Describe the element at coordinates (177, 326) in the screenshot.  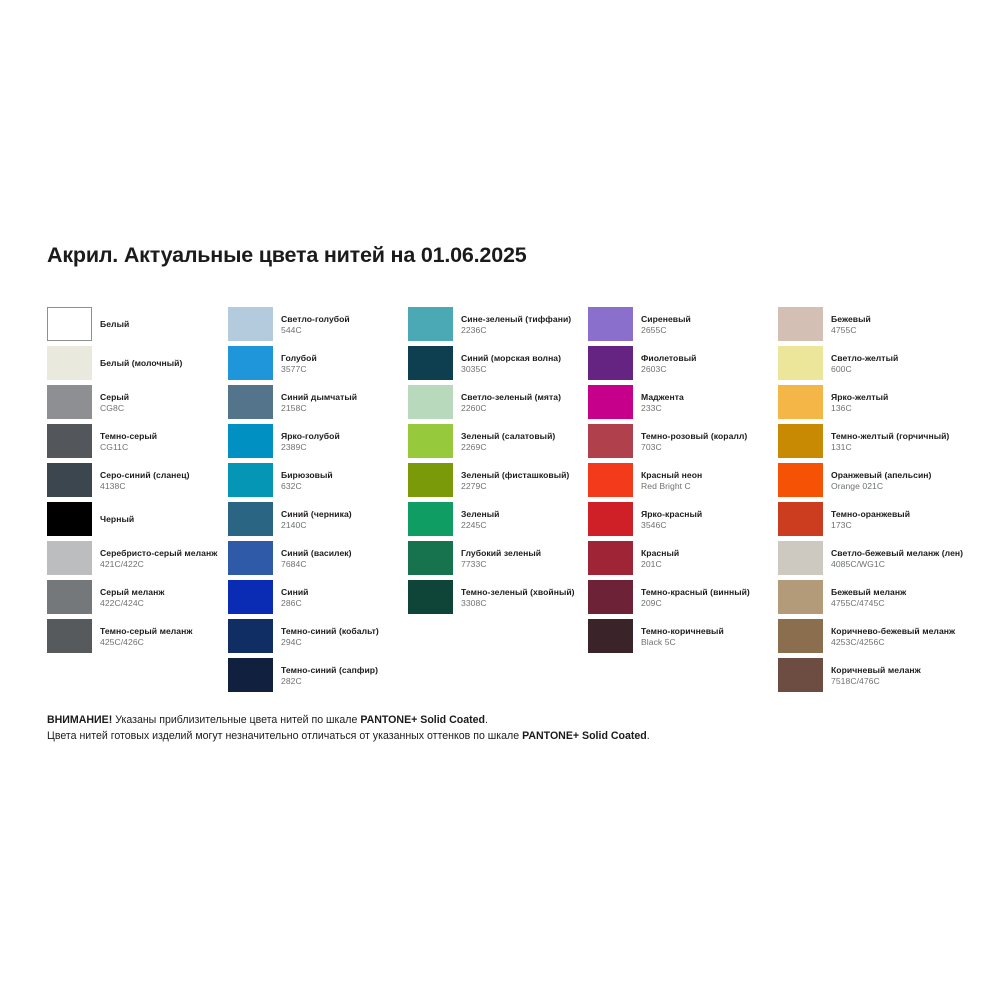
I see `color-swatch-row: Белый` at that location.